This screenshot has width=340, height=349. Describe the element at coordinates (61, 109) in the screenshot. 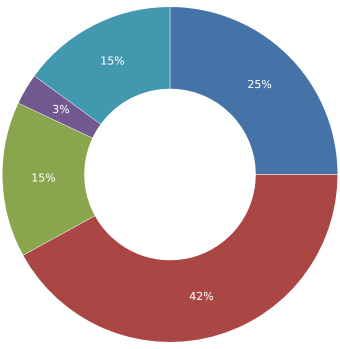

I see `data-label: 3%` at that location.